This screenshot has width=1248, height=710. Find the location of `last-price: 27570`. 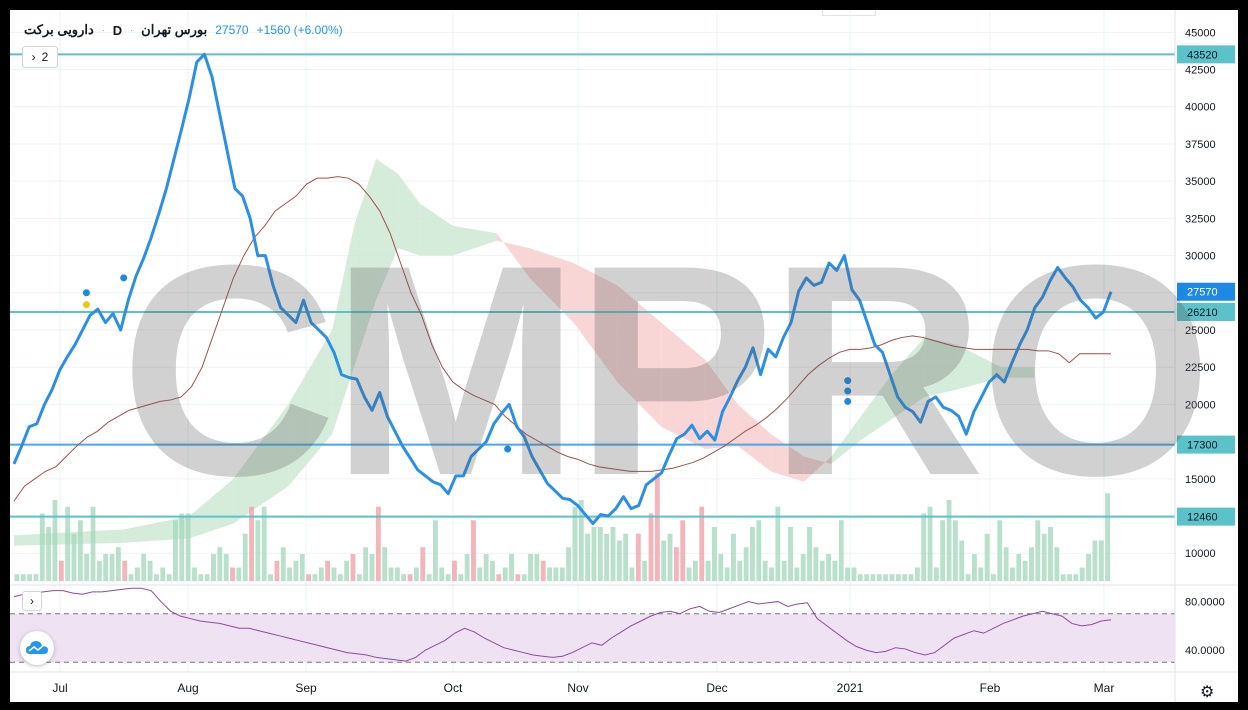

last-price: 27570 is located at coordinates (232, 30).